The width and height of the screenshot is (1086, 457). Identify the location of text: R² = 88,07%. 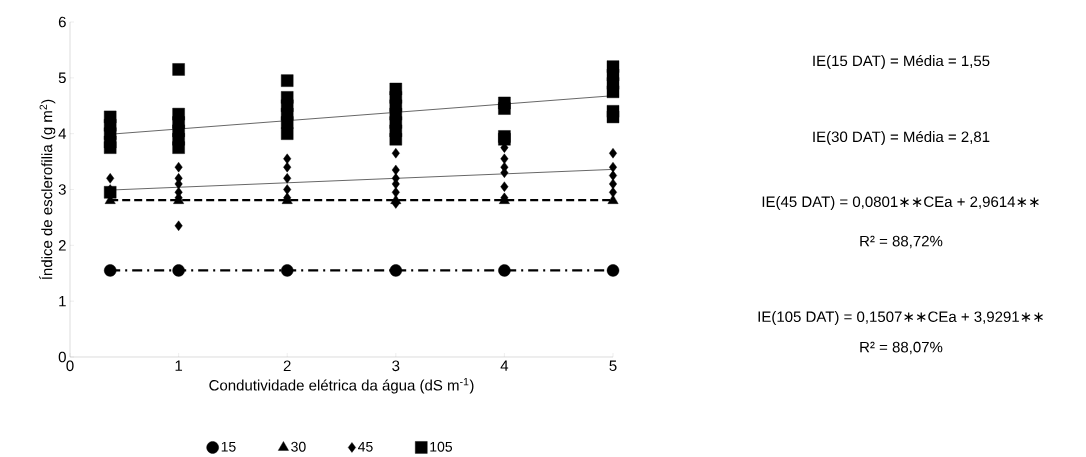
(901, 348).